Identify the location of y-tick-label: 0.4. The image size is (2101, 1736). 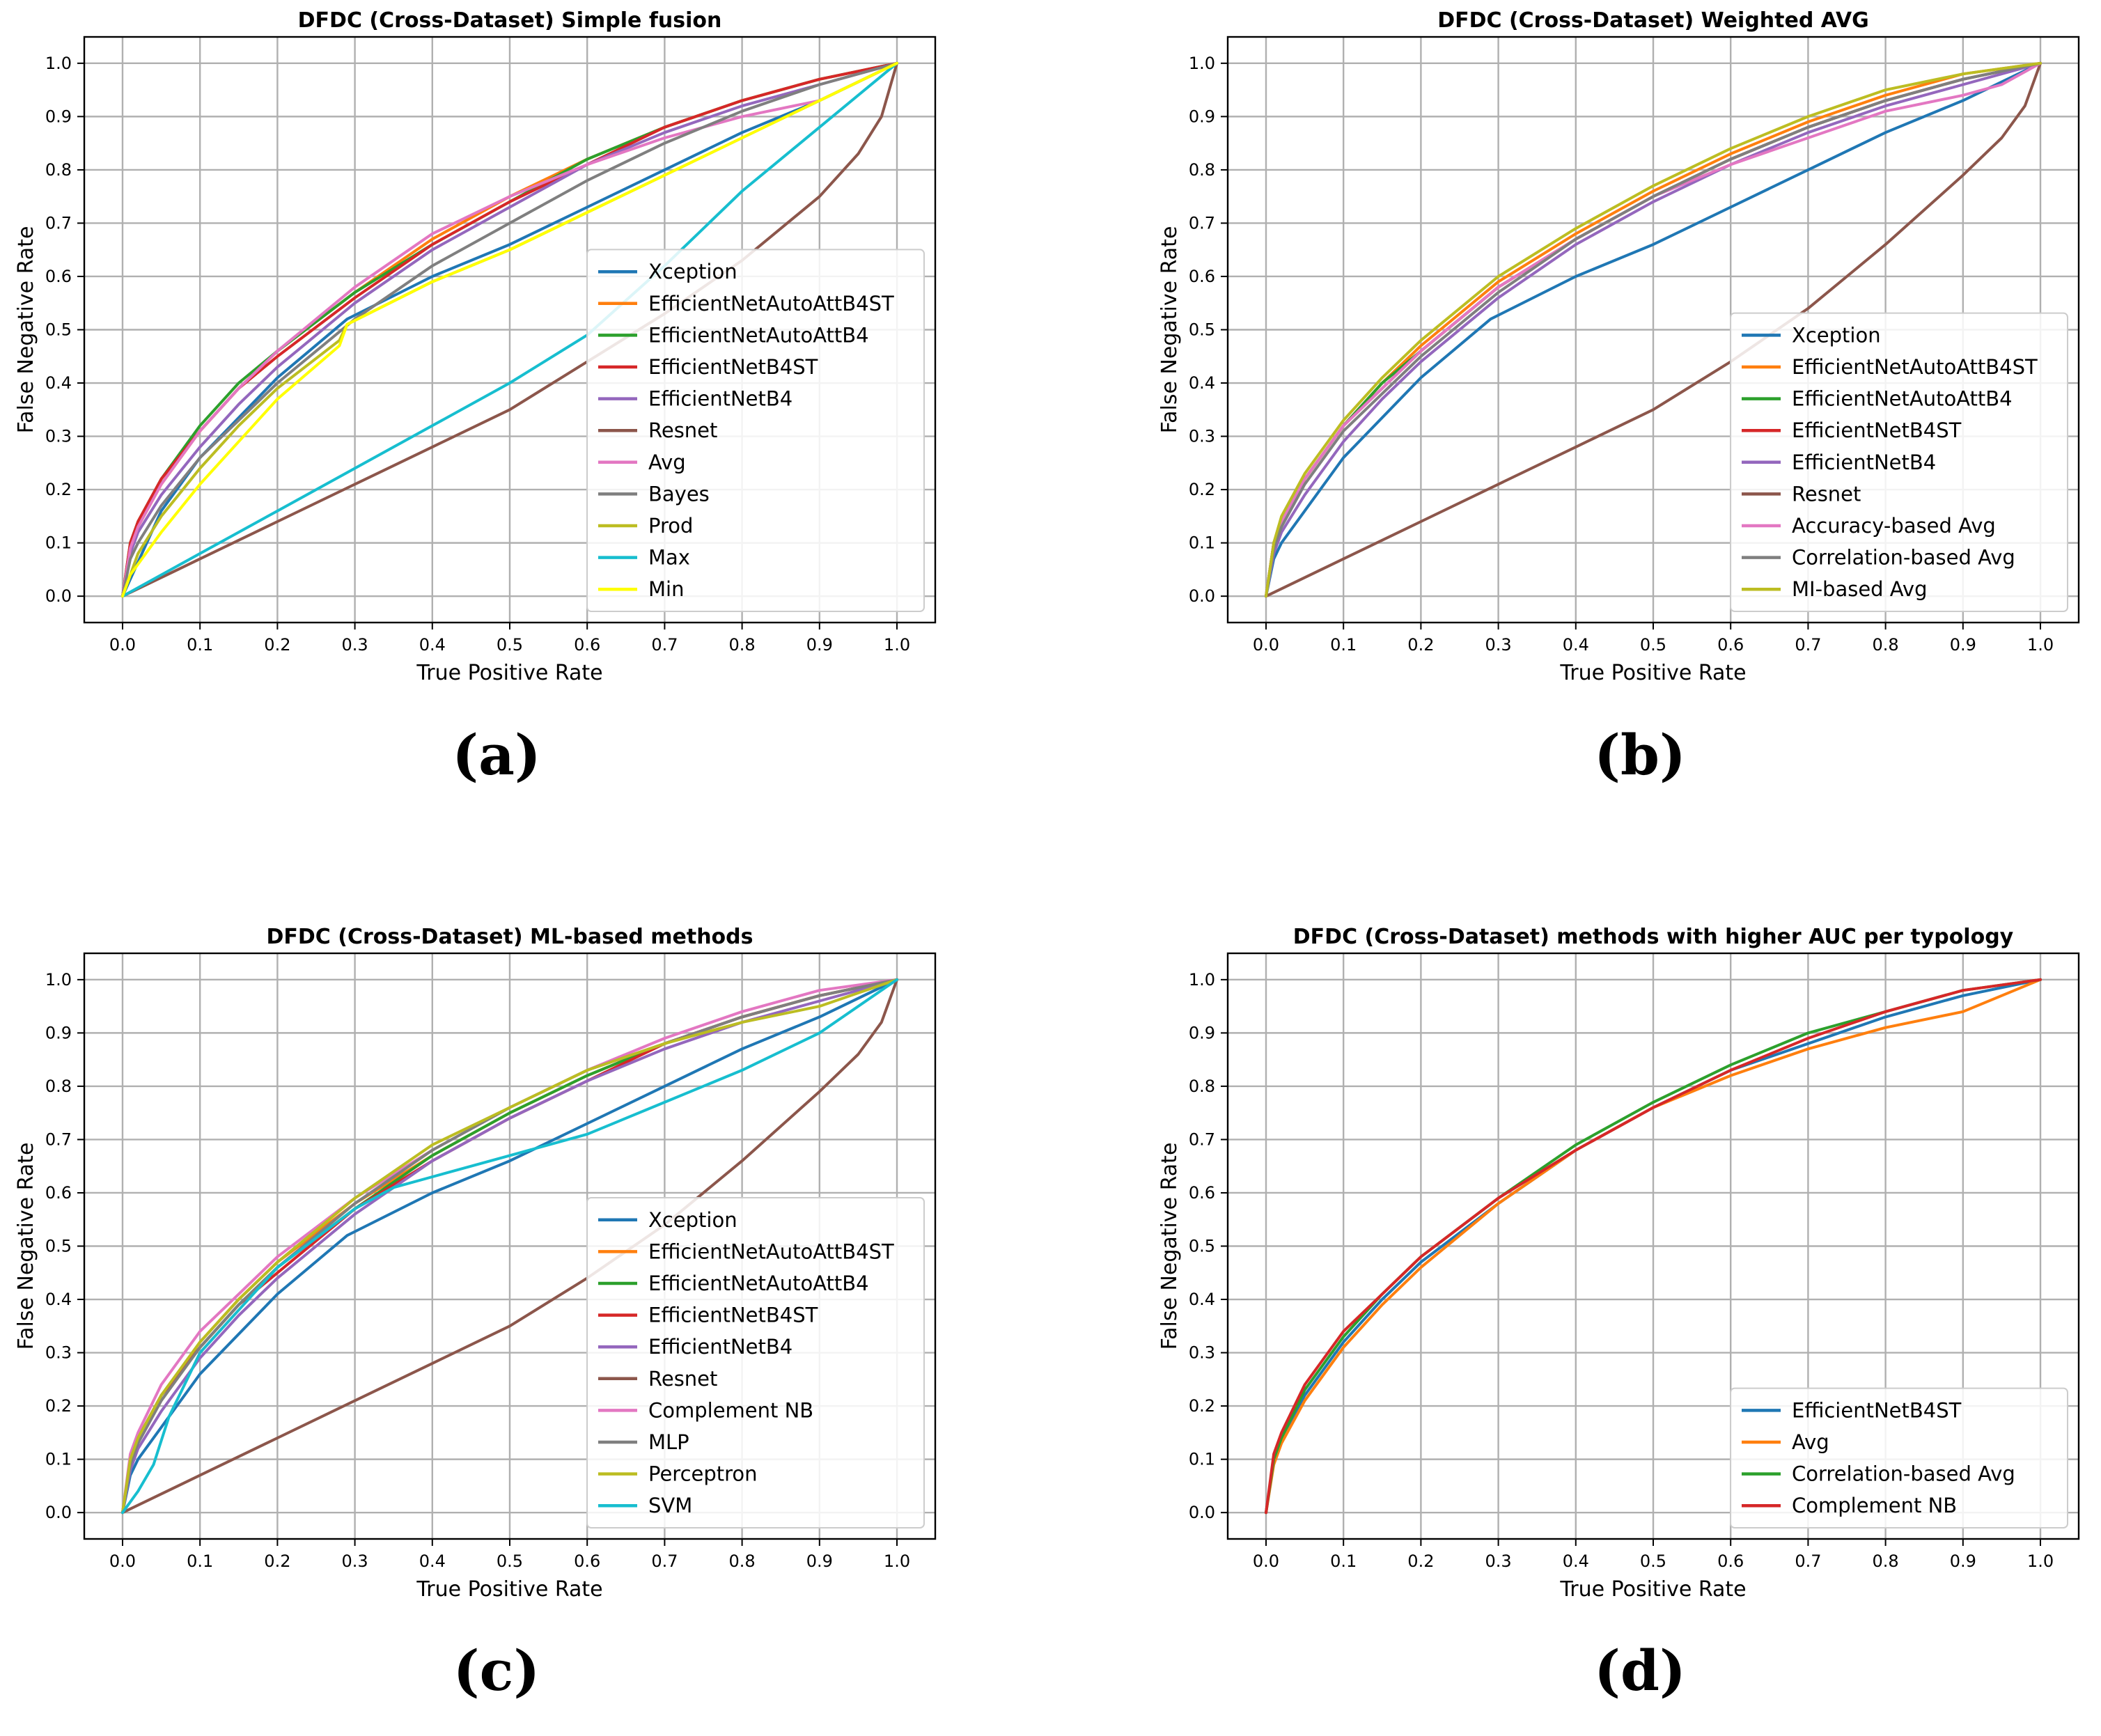
(1202, 383).